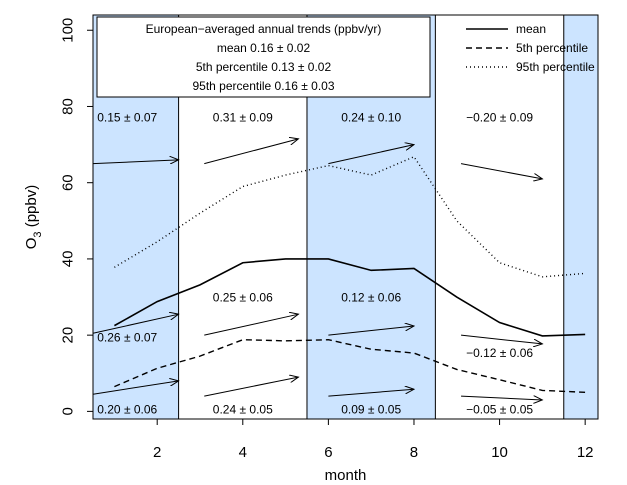  What do you see at coordinates (531, 29) in the screenshot?
I see `legend-label-mean: mean` at bounding box center [531, 29].